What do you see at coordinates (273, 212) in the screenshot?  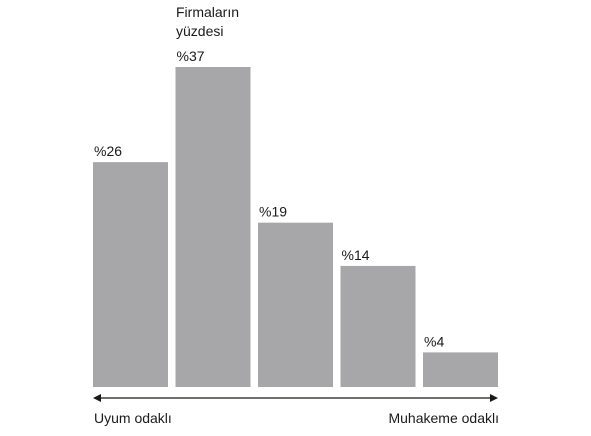 I see `bar-value-label-3: %19` at bounding box center [273, 212].